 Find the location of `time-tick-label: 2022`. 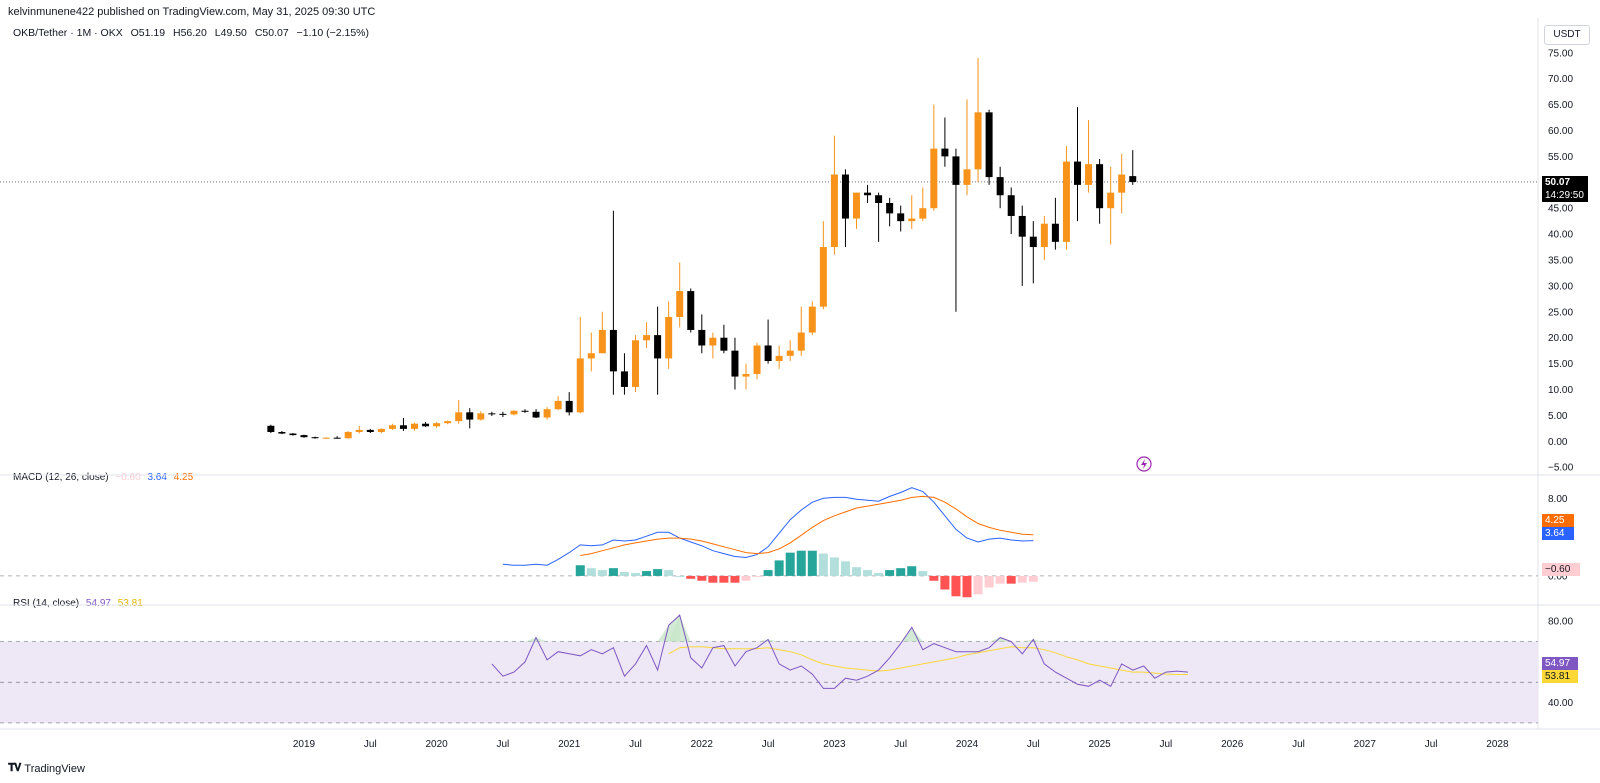

time-tick-label: 2022 is located at coordinates (702, 744).